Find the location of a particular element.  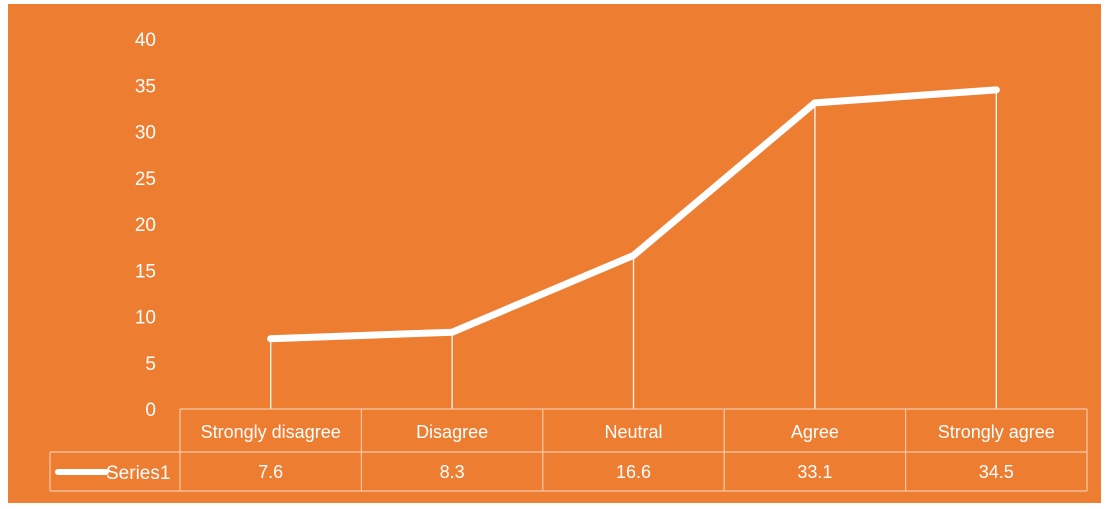

y-tick-label: 5 is located at coordinates (150, 364).